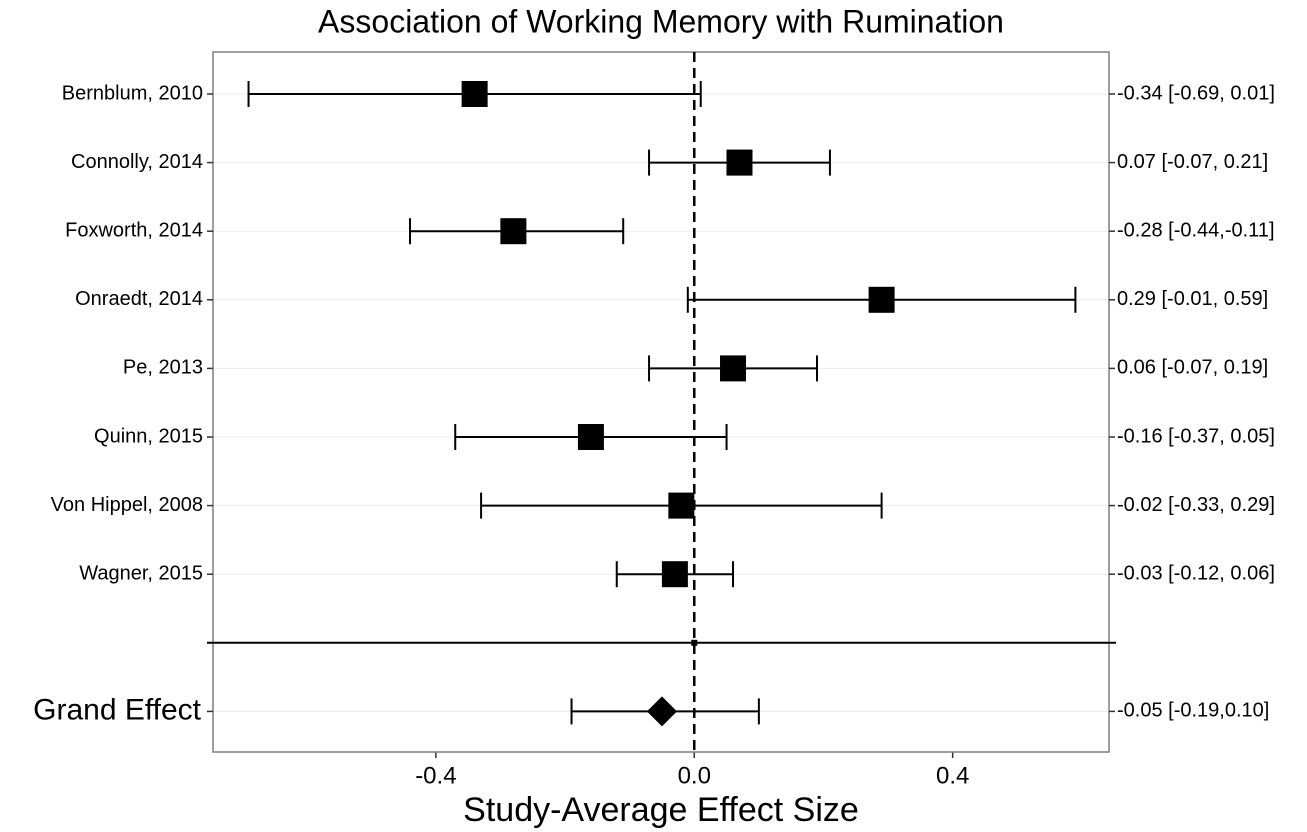 This screenshot has height=832, width=1307. What do you see at coordinates (435, 775) in the screenshot?
I see `x-tick-label: -0.4` at bounding box center [435, 775].